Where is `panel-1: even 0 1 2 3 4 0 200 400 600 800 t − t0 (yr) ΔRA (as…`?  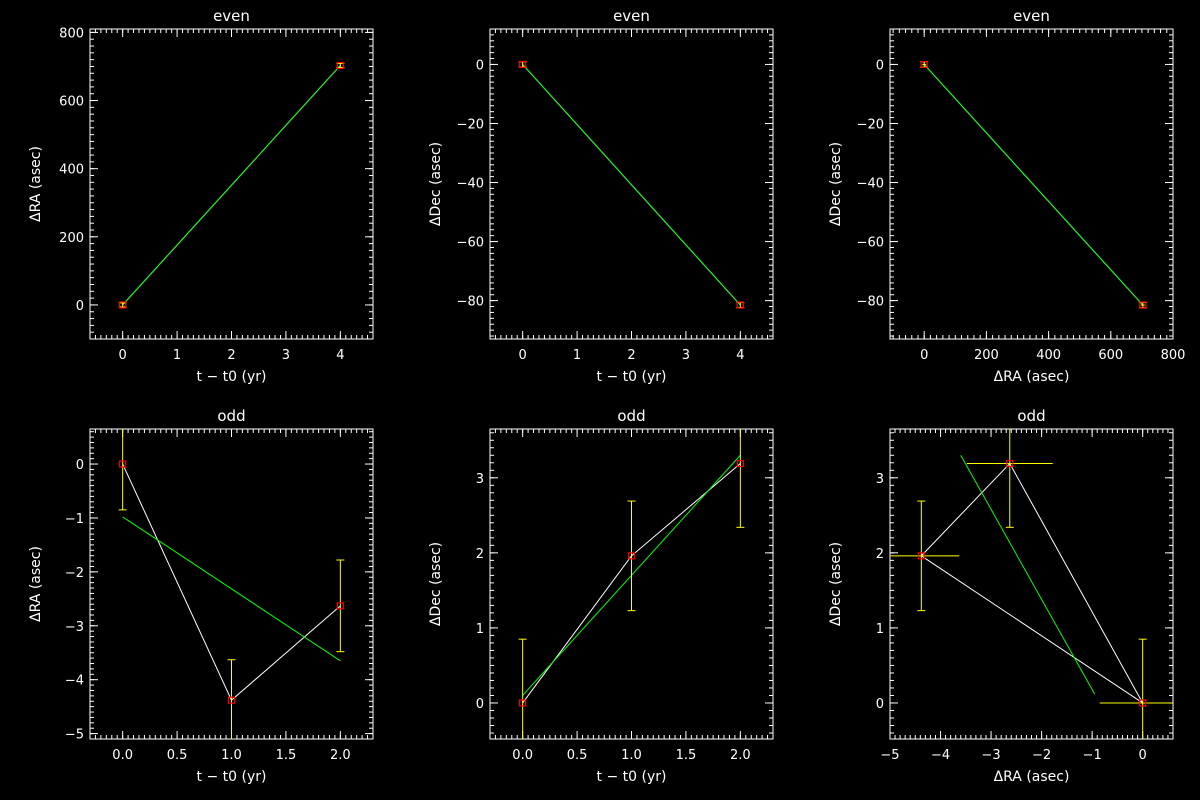 panel-1: even 0 1 2 3 4 0 200 400 600 800 t − t0 (yr) ΔRA (as… is located at coordinates (201, 196).